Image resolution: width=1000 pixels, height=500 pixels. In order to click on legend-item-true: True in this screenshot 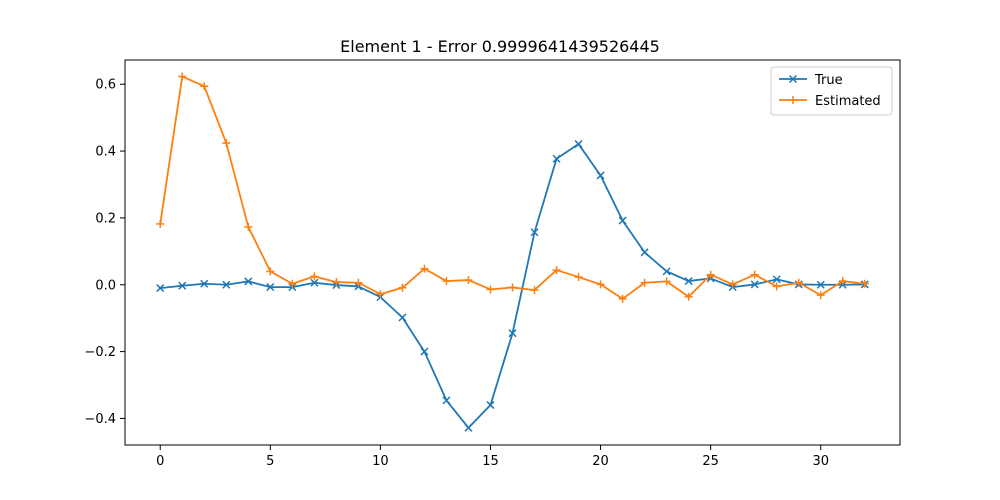, I will do `click(811, 80)`.